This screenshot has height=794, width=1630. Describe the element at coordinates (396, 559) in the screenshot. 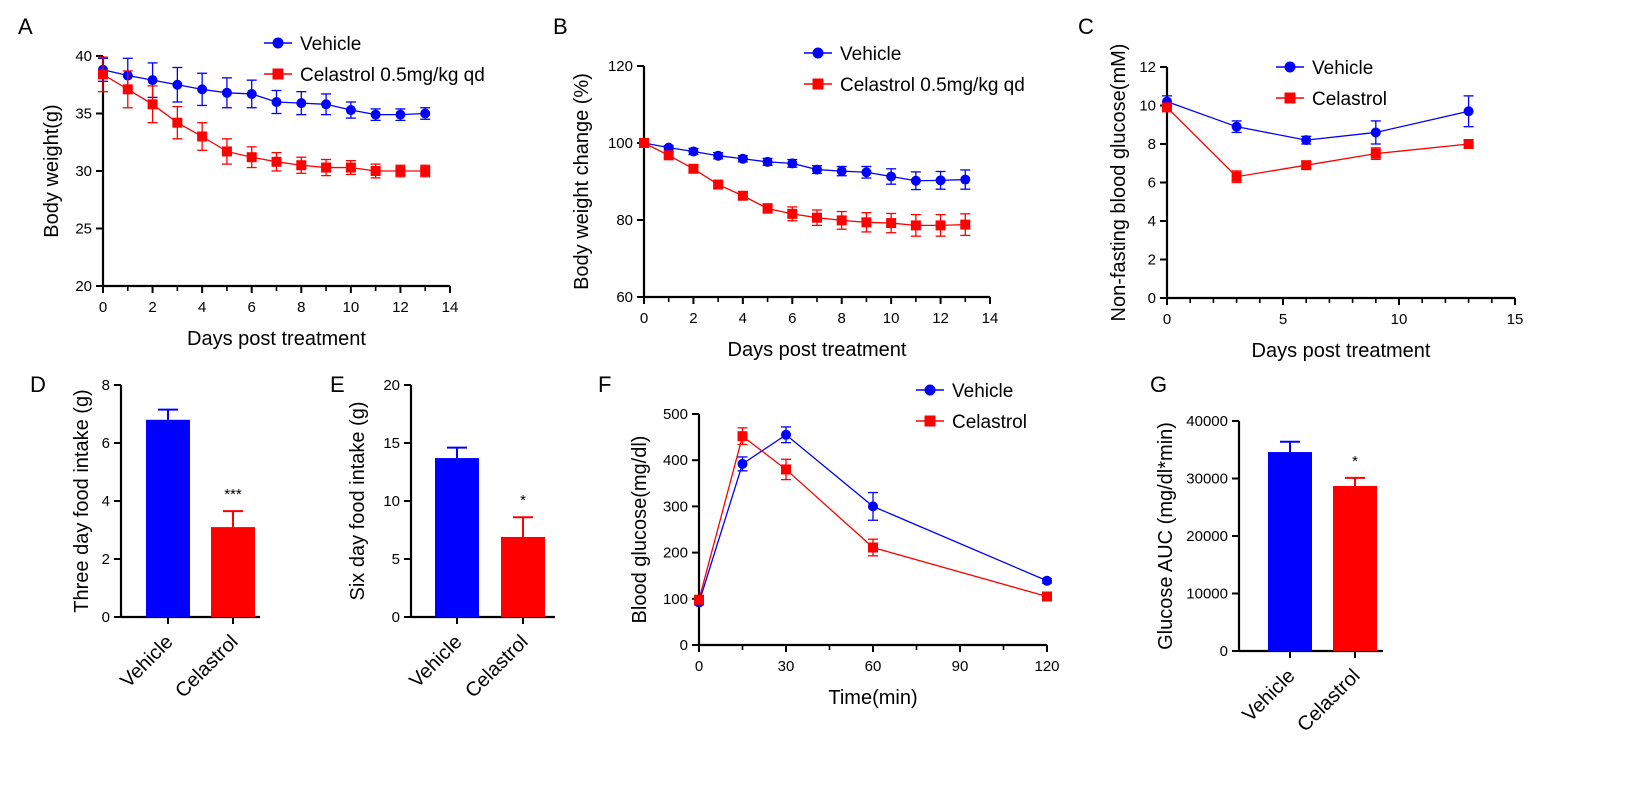

I see `y-tick-label: 5` at that location.